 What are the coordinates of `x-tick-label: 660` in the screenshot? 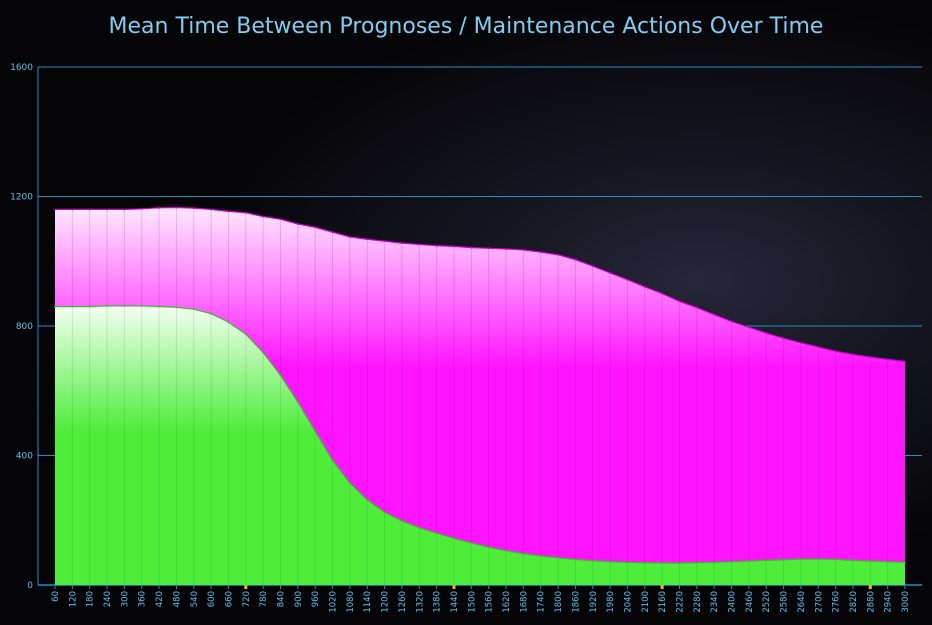 It's located at (229, 599).